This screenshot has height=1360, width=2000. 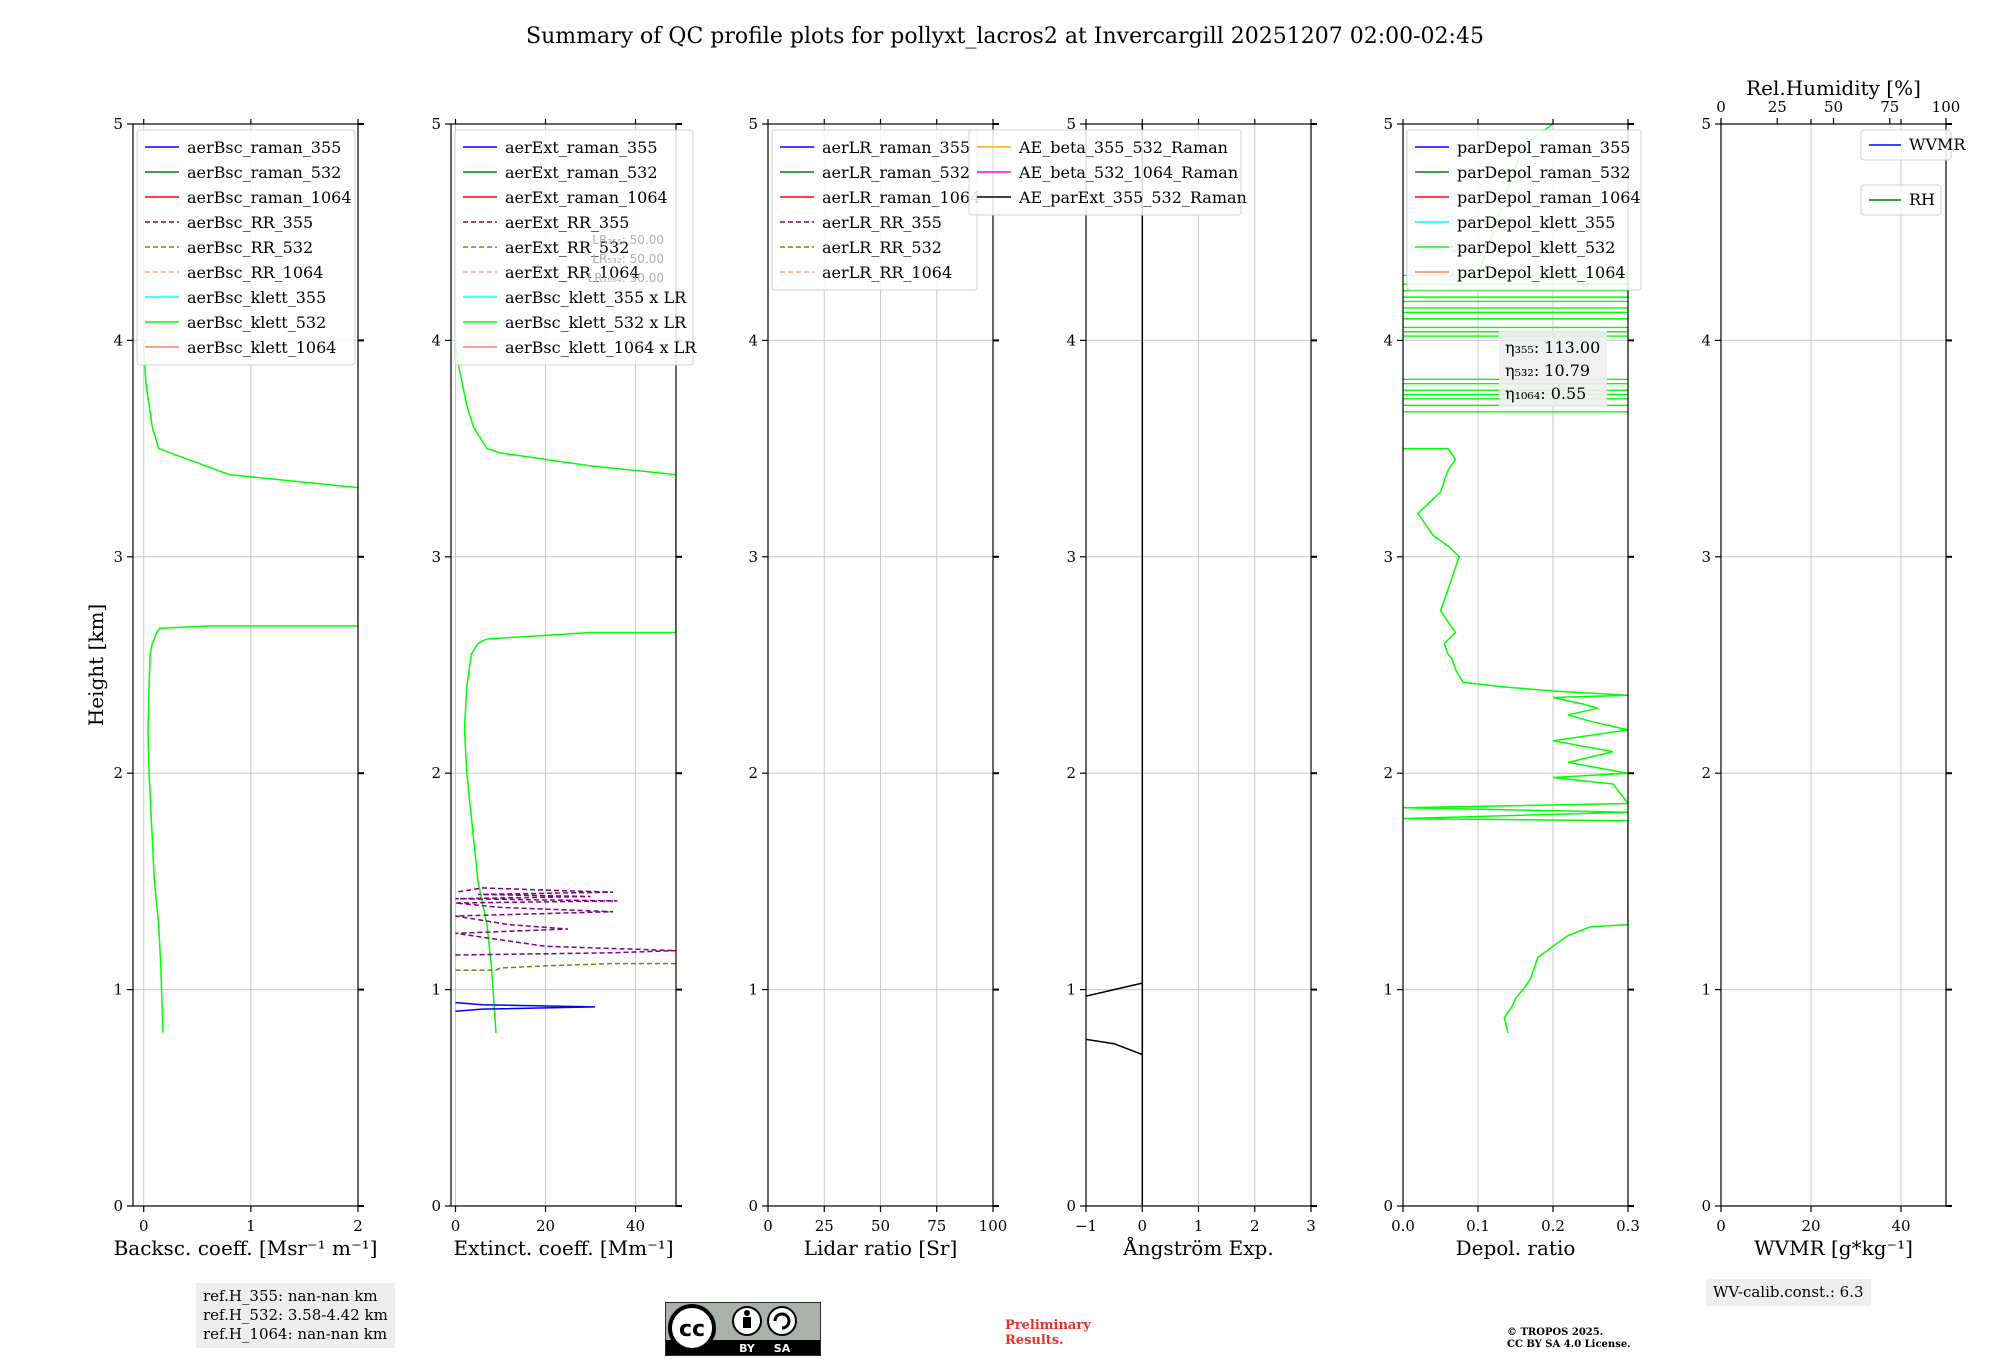 I want to click on x-axis-label: Ångström Exp., so click(x=1197, y=1247).